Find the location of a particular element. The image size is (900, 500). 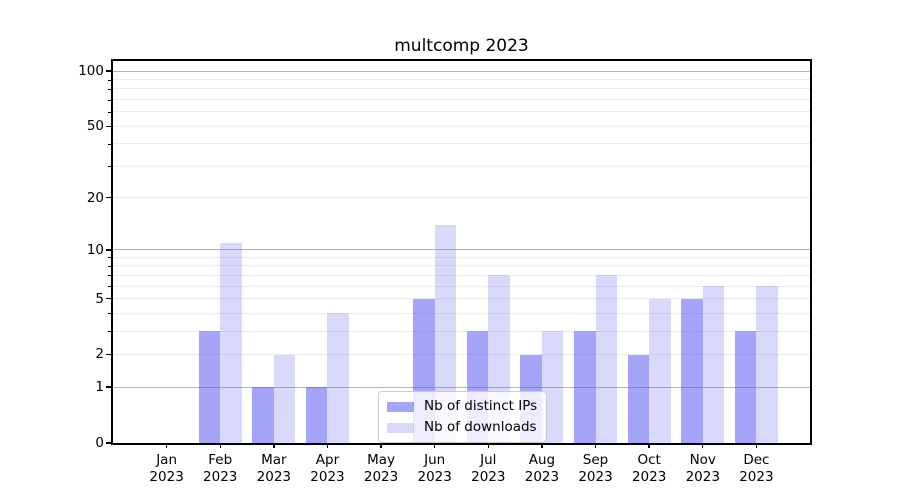

y-tick-label: 20 is located at coordinates (95, 197).